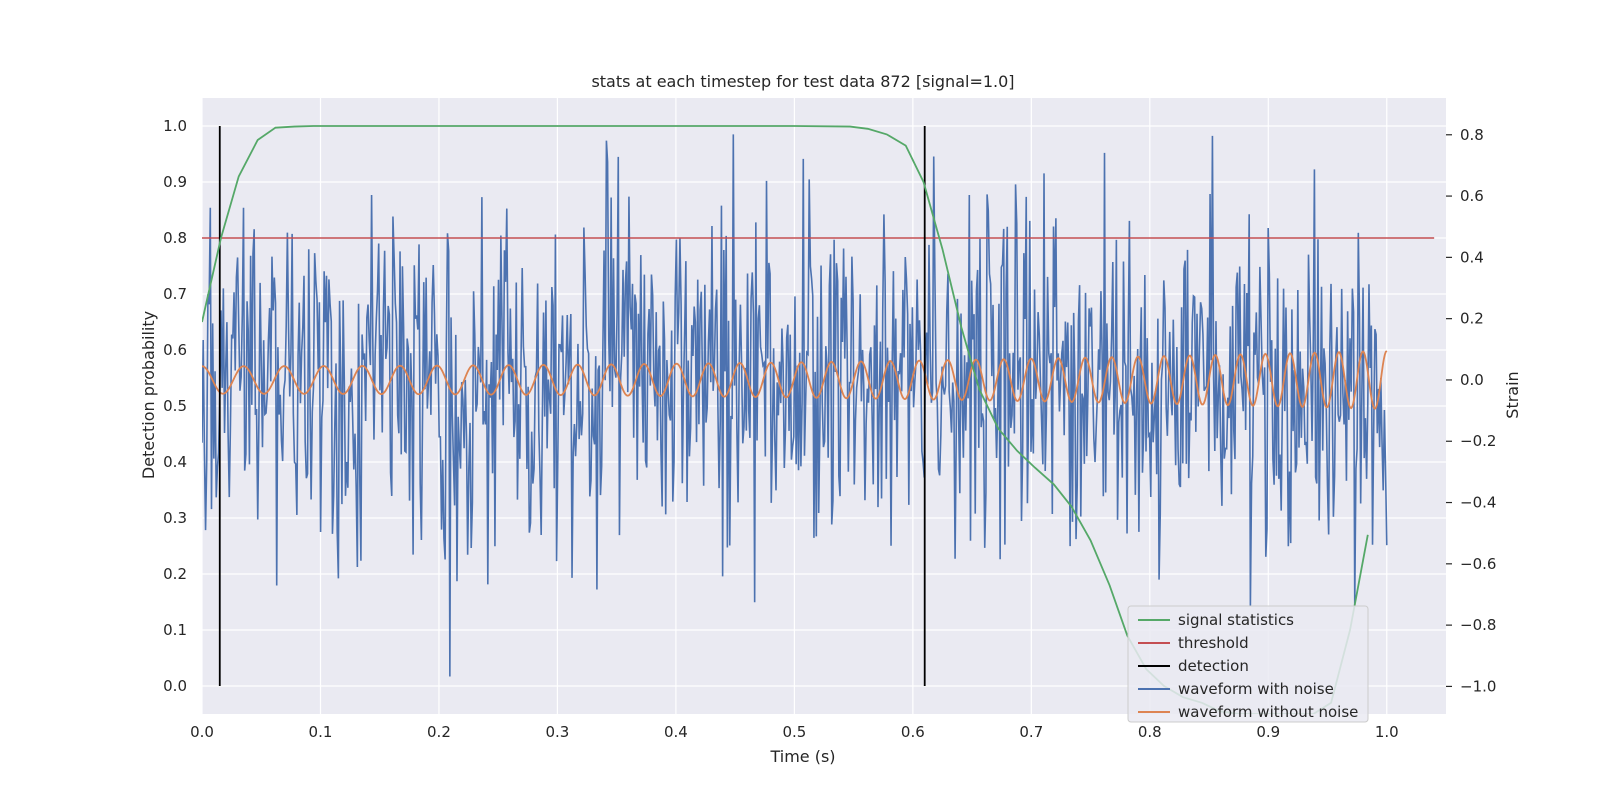 Image resolution: width=1600 pixels, height=800 pixels. I want to click on y-tick-label-right: 0.2, so click(1472, 319).